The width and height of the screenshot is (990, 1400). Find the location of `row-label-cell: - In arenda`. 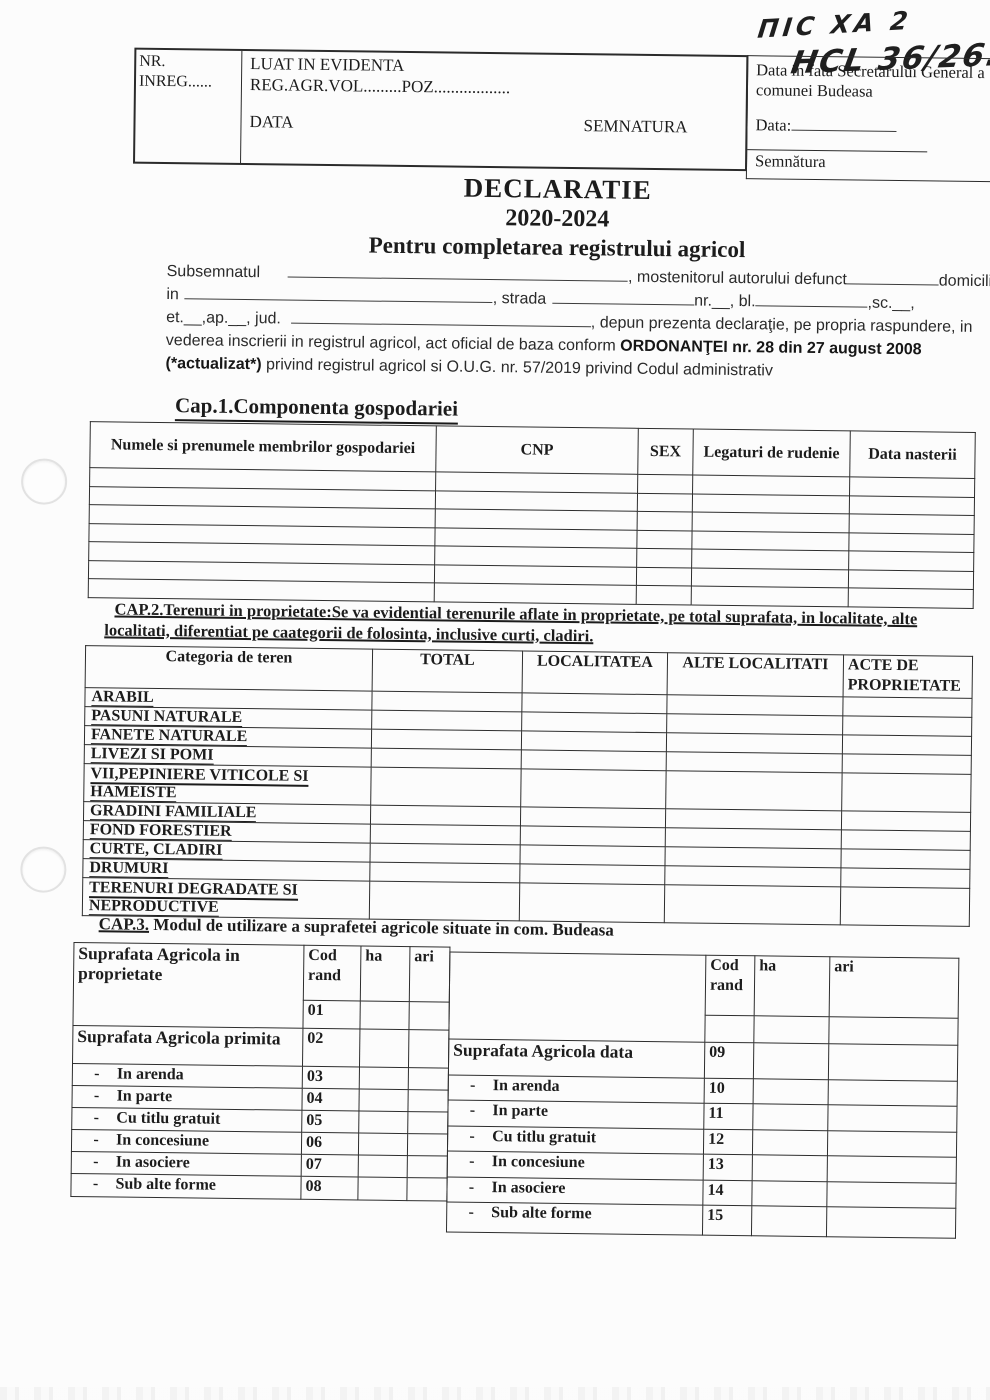

row-label-cell: - In arenda is located at coordinates (187, 1076).